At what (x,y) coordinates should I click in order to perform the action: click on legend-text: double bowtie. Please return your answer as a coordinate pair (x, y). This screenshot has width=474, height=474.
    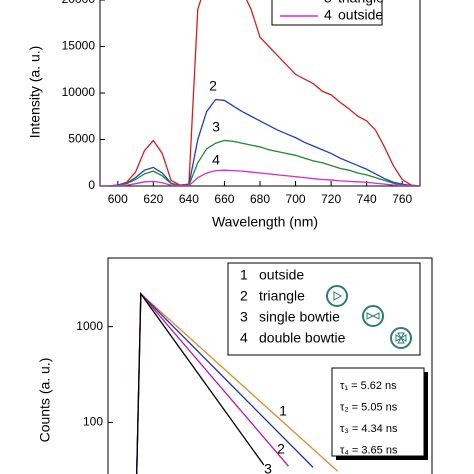
    Looking at the image, I should click on (302, 338).